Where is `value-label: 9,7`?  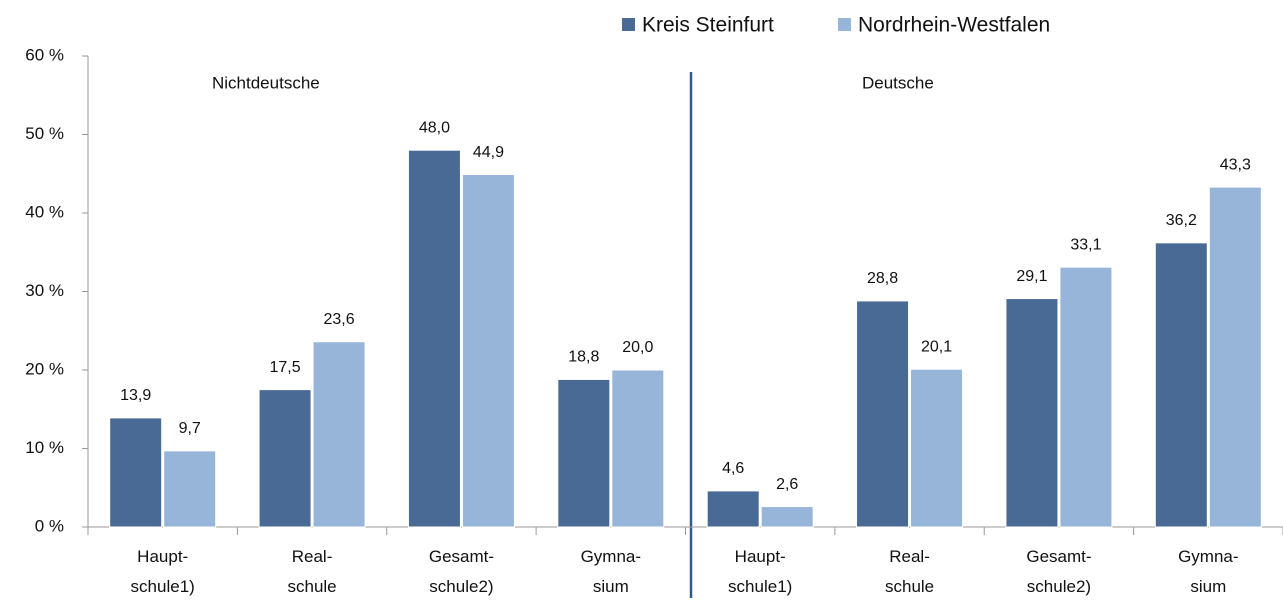 value-label: 9,7 is located at coordinates (190, 428).